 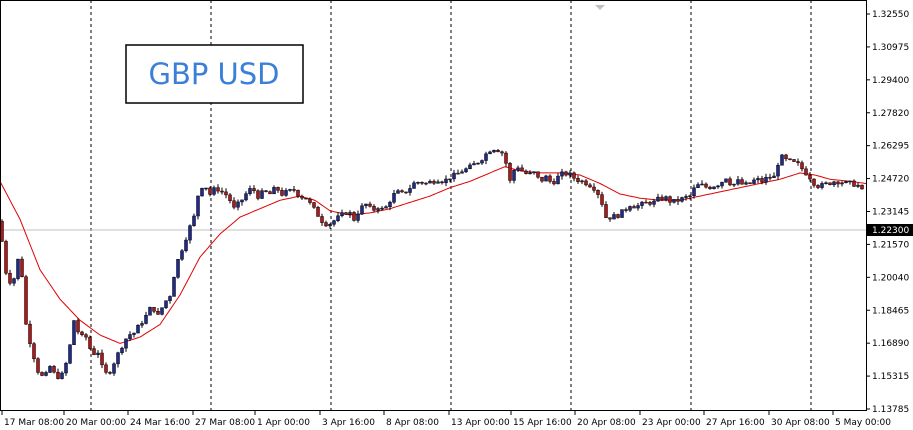 I want to click on x-tick-label: 5 May 00:00, so click(x=863, y=423).